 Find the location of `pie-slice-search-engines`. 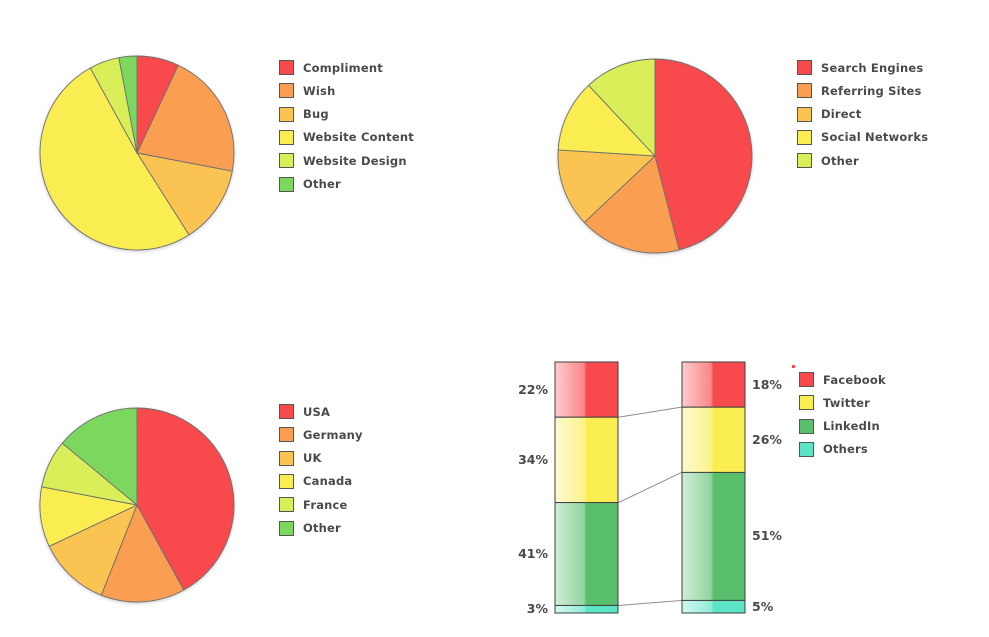

pie-slice-search-engines is located at coordinates (703, 154).